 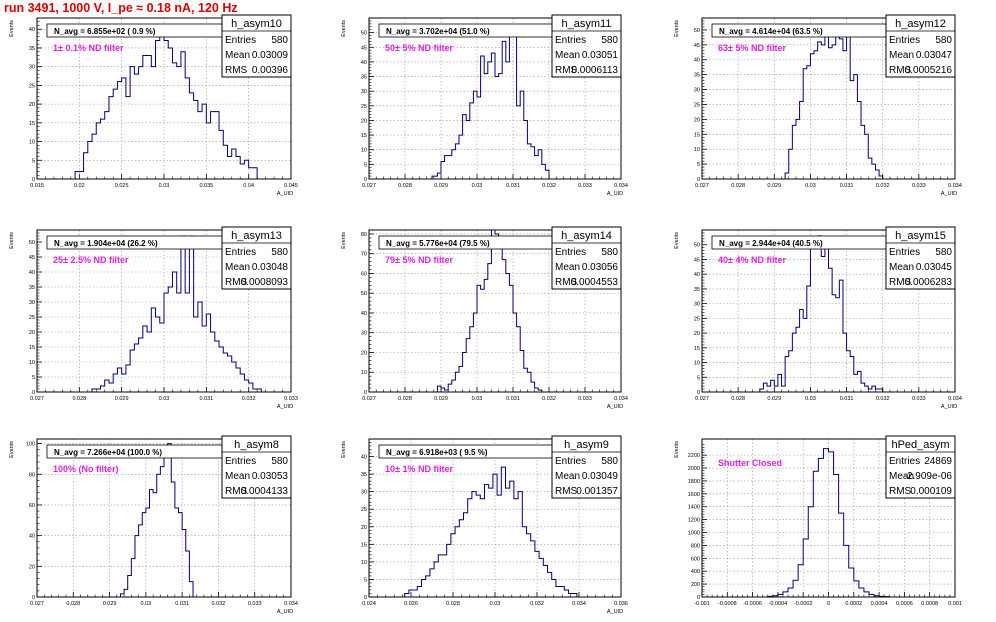 I want to click on filter-label: 25± 2.5% ND filter, so click(x=91, y=260).